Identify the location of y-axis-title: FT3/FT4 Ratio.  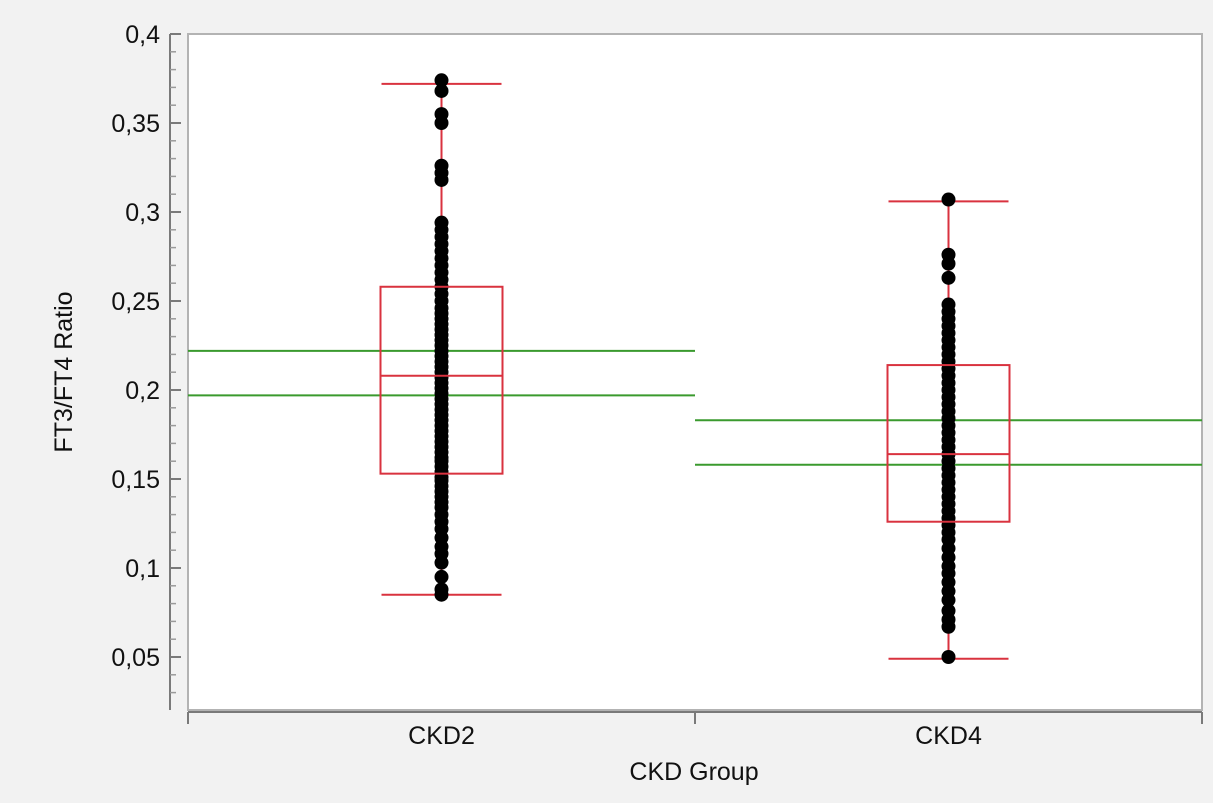
(64, 371).